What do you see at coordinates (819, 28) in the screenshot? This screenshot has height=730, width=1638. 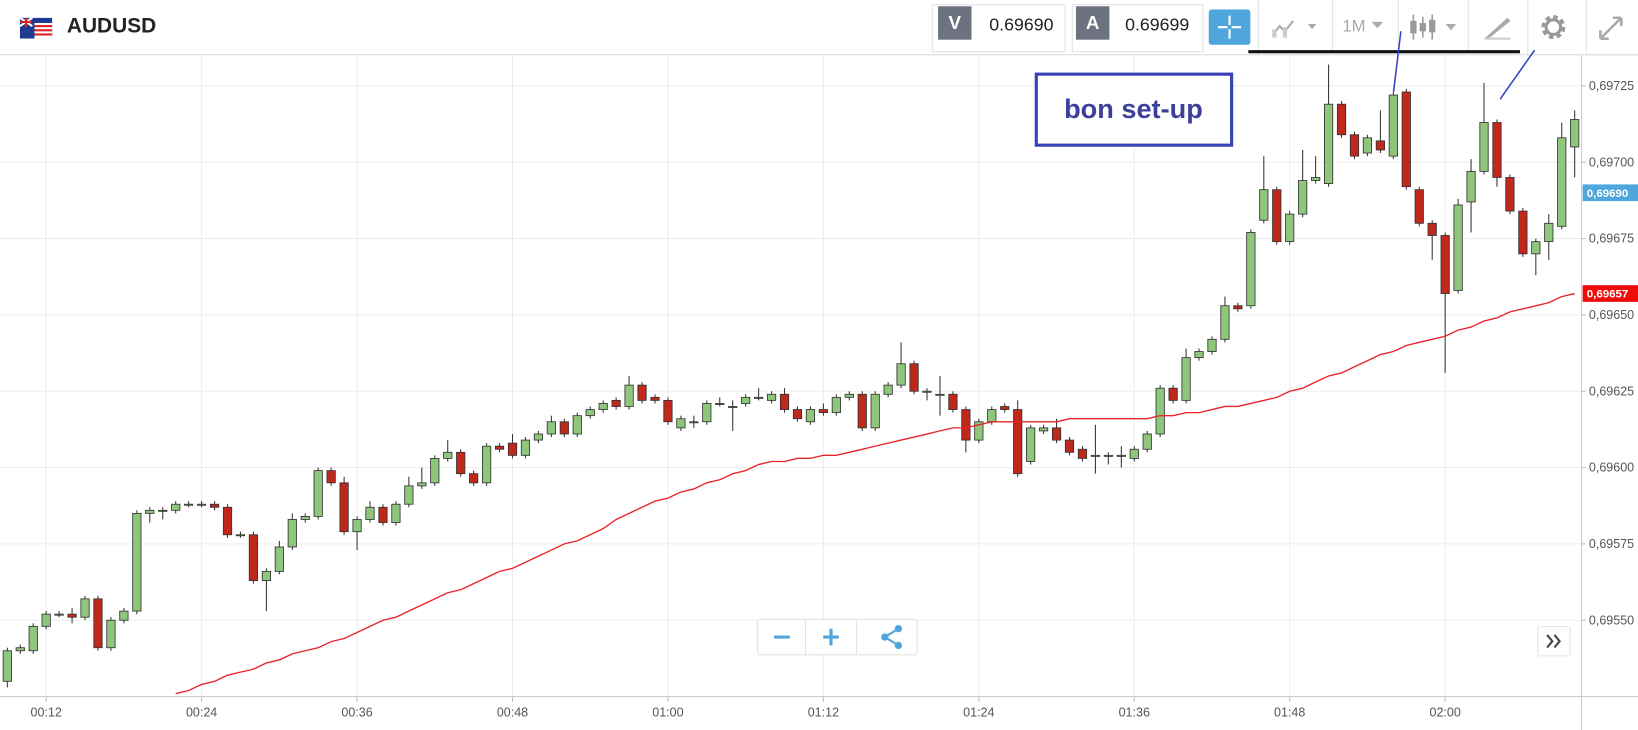 I see `header: AUDUSD V 0.69690 A 0.69699 1M` at bounding box center [819, 28].